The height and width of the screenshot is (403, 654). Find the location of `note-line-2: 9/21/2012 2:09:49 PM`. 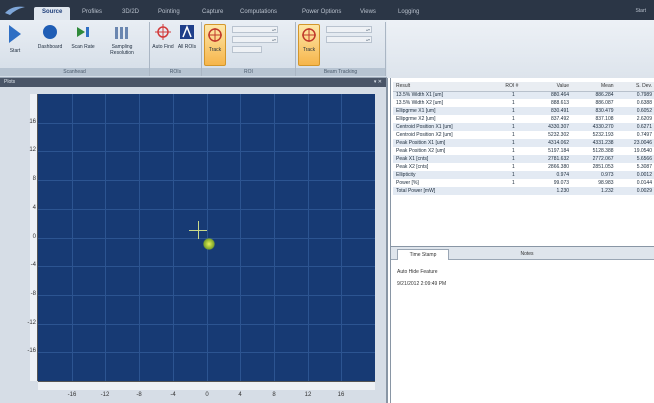

note-line-2: 9/21/2012 2:09:49 PM is located at coordinates (422, 284).